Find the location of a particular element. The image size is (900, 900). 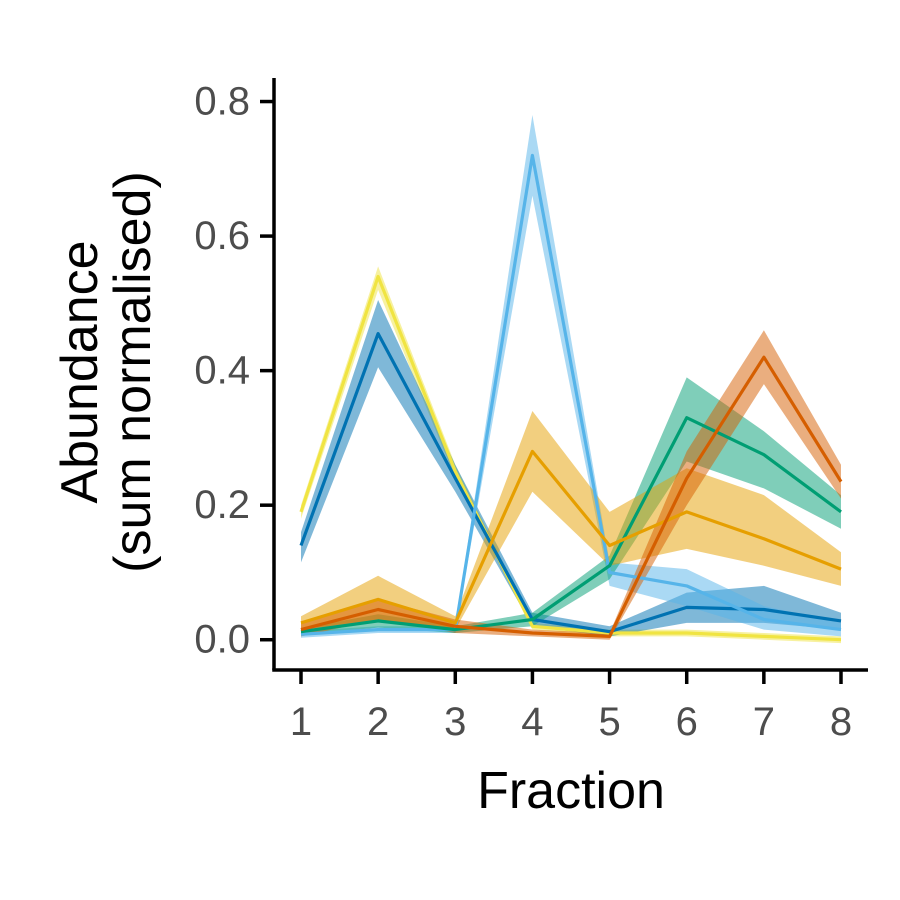

y-axis-title: Abundance (sum normalised) is located at coordinates (106, 372).